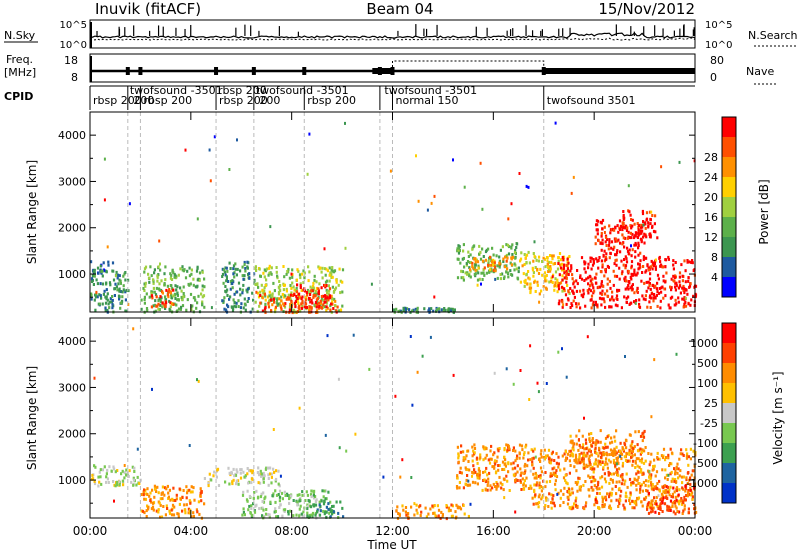 Image resolution: width=800 pixels, height=554 pixels. What do you see at coordinates (713, 77) in the screenshot?
I see `nave-tick-bottom: 0` at bounding box center [713, 77].